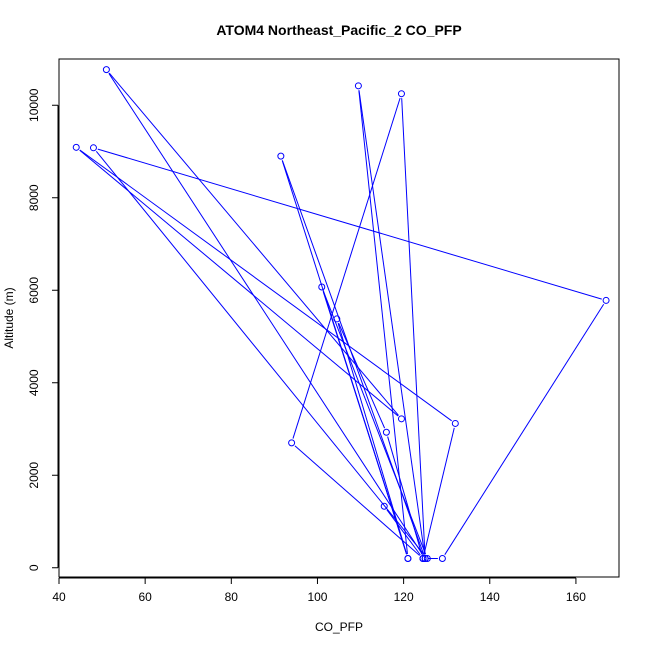  What do you see at coordinates (34, 197) in the screenshot?
I see `y-tick-label: 8000` at bounding box center [34, 197].